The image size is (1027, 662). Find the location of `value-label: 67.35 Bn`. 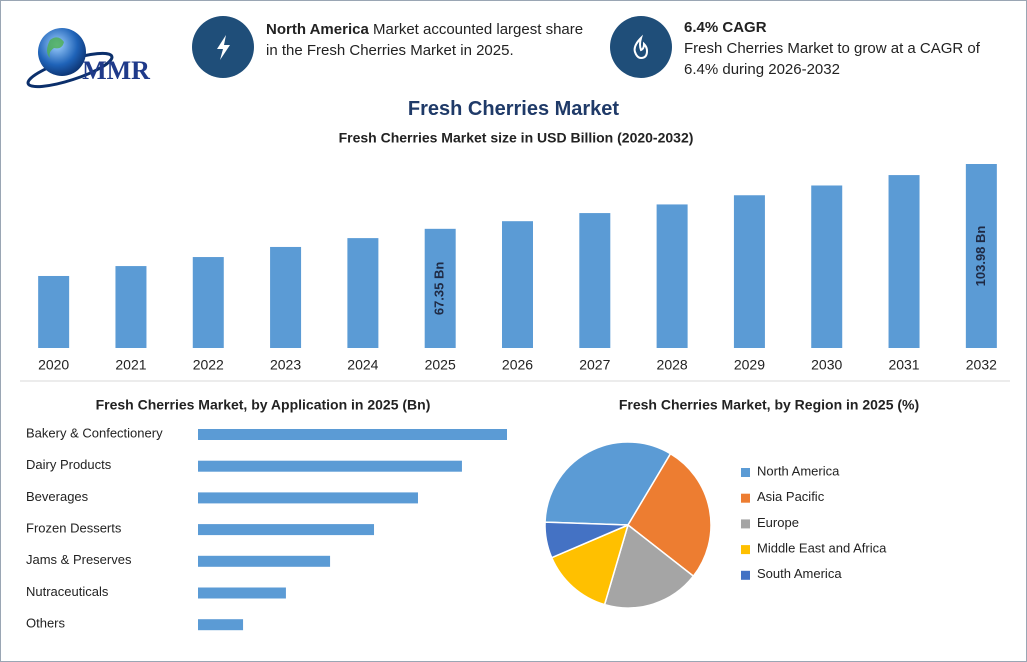

value-label: 67.35 Bn is located at coordinates (439, 289).